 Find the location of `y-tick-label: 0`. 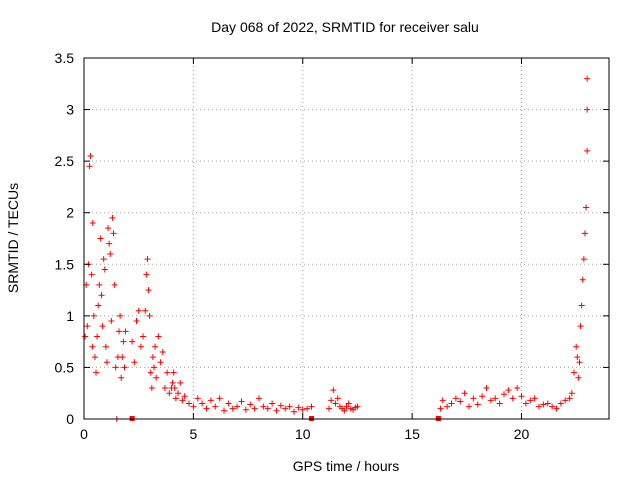

y-tick-label: 0 is located at coordinates (70, 419).